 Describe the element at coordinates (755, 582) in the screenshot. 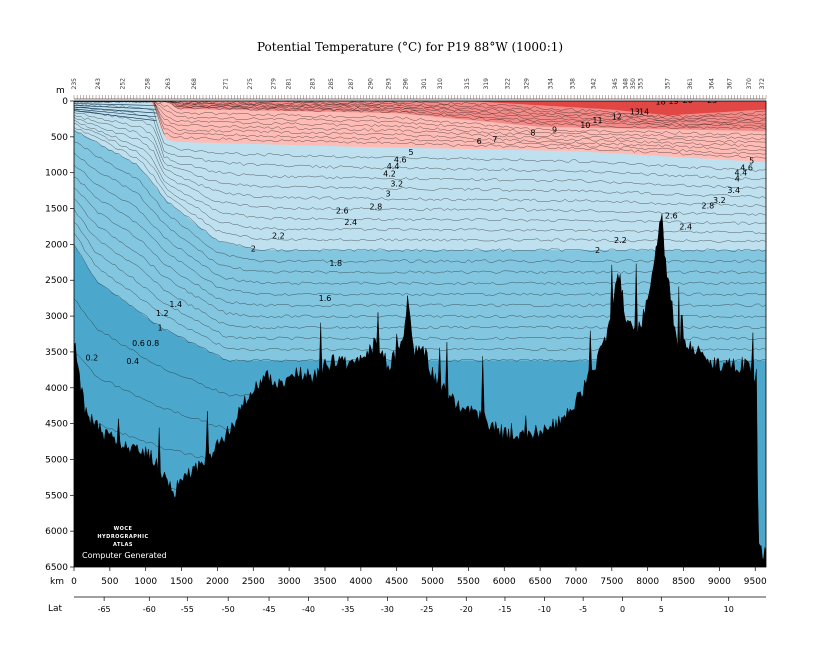

I see `x-tick-label: 9500` at that location.